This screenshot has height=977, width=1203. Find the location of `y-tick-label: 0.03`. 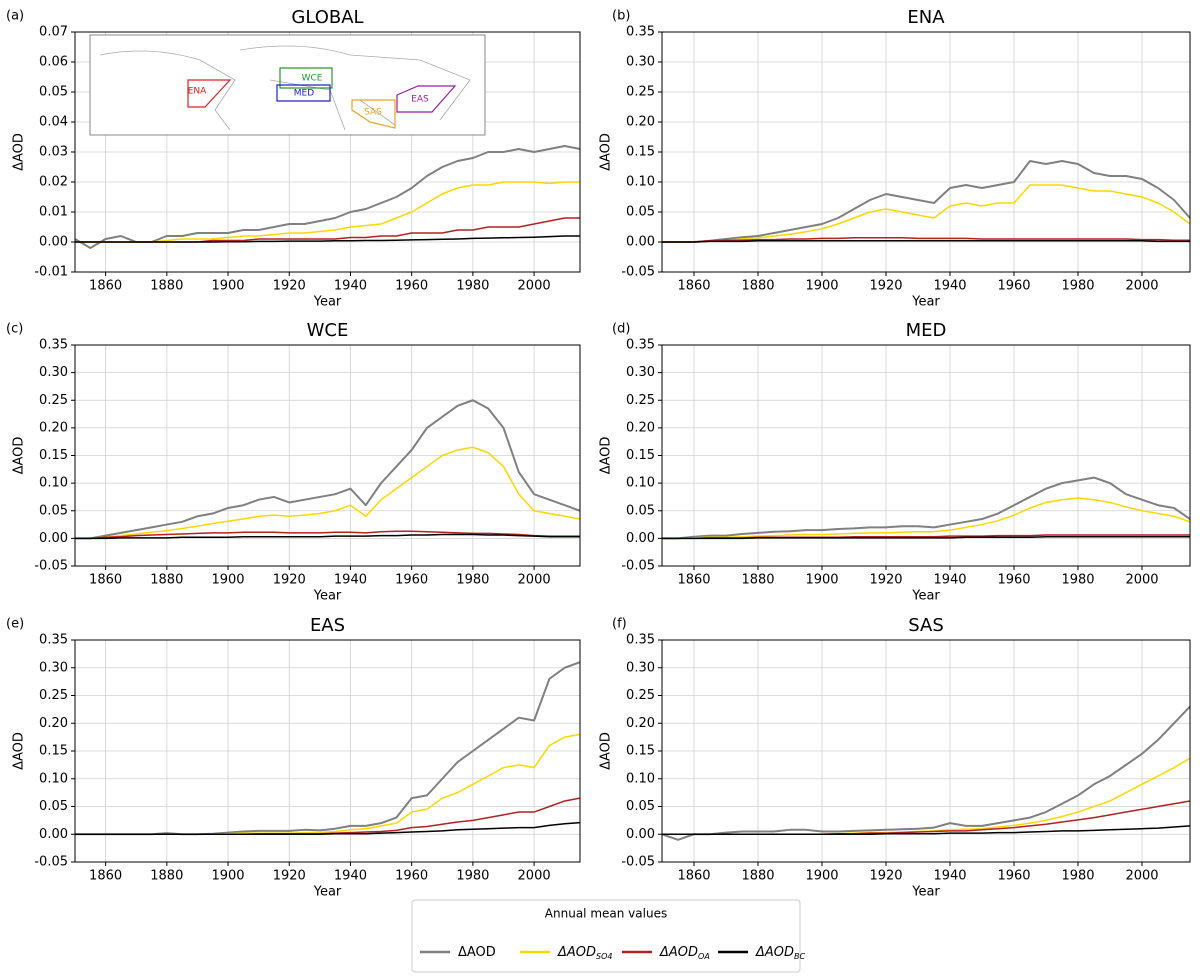

y-tick-label: 0.03 is located at coordinates (53, 152).